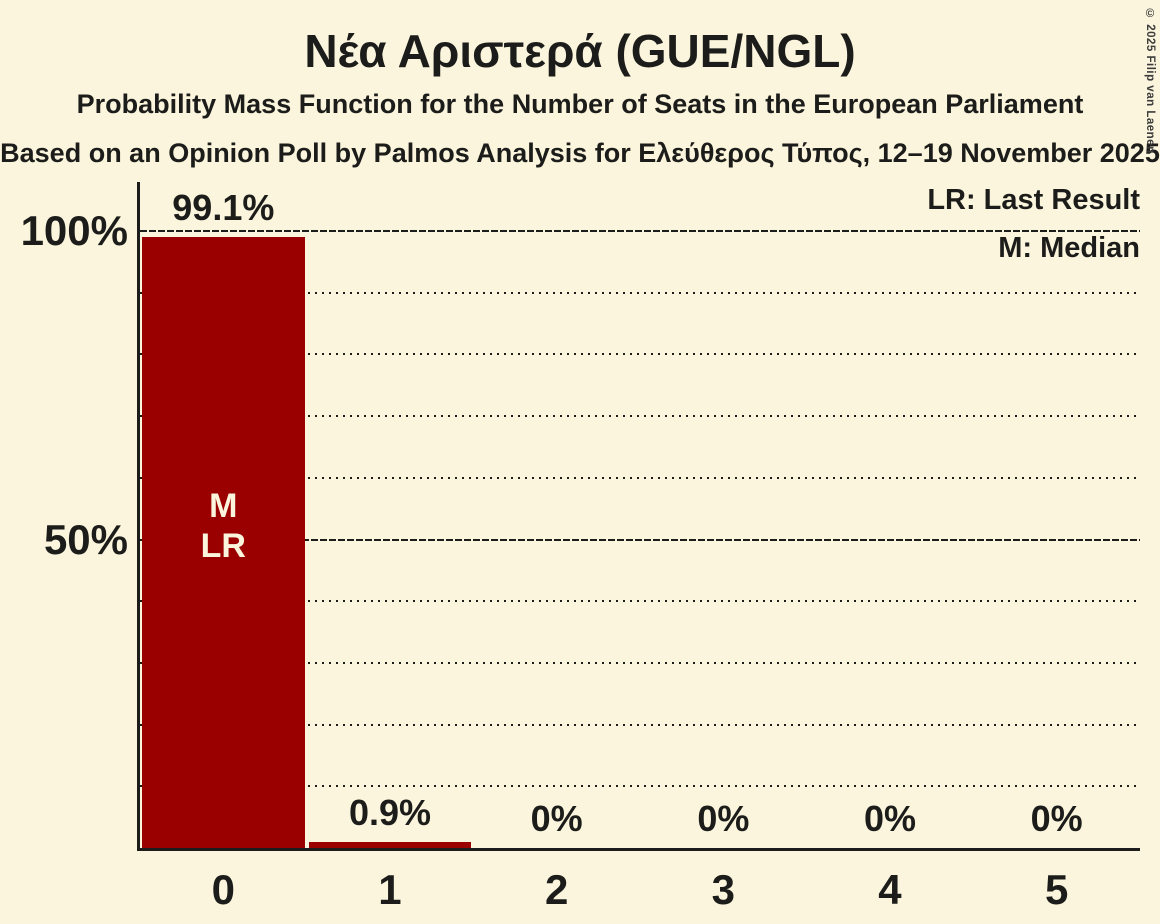  I want to click on bar-value-label-2: 0%, so click(556, 818).